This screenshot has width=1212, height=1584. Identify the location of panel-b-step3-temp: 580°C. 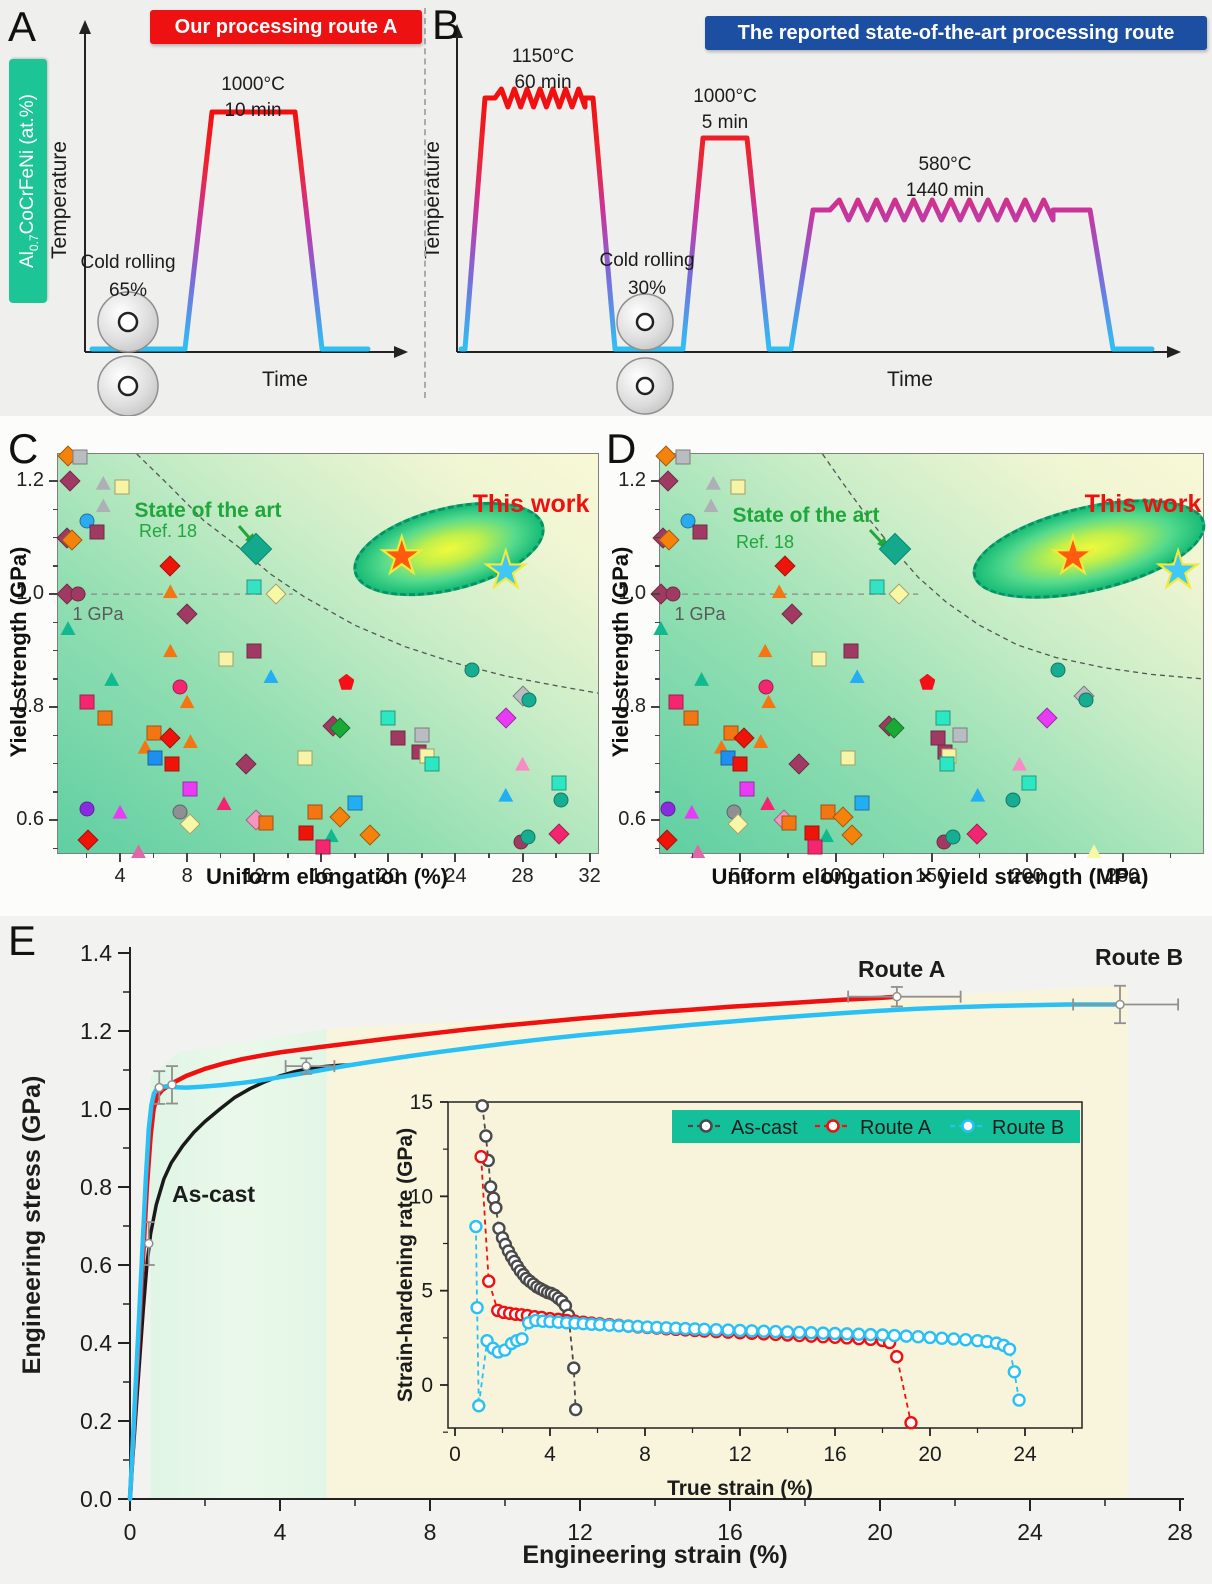
(944, 164).